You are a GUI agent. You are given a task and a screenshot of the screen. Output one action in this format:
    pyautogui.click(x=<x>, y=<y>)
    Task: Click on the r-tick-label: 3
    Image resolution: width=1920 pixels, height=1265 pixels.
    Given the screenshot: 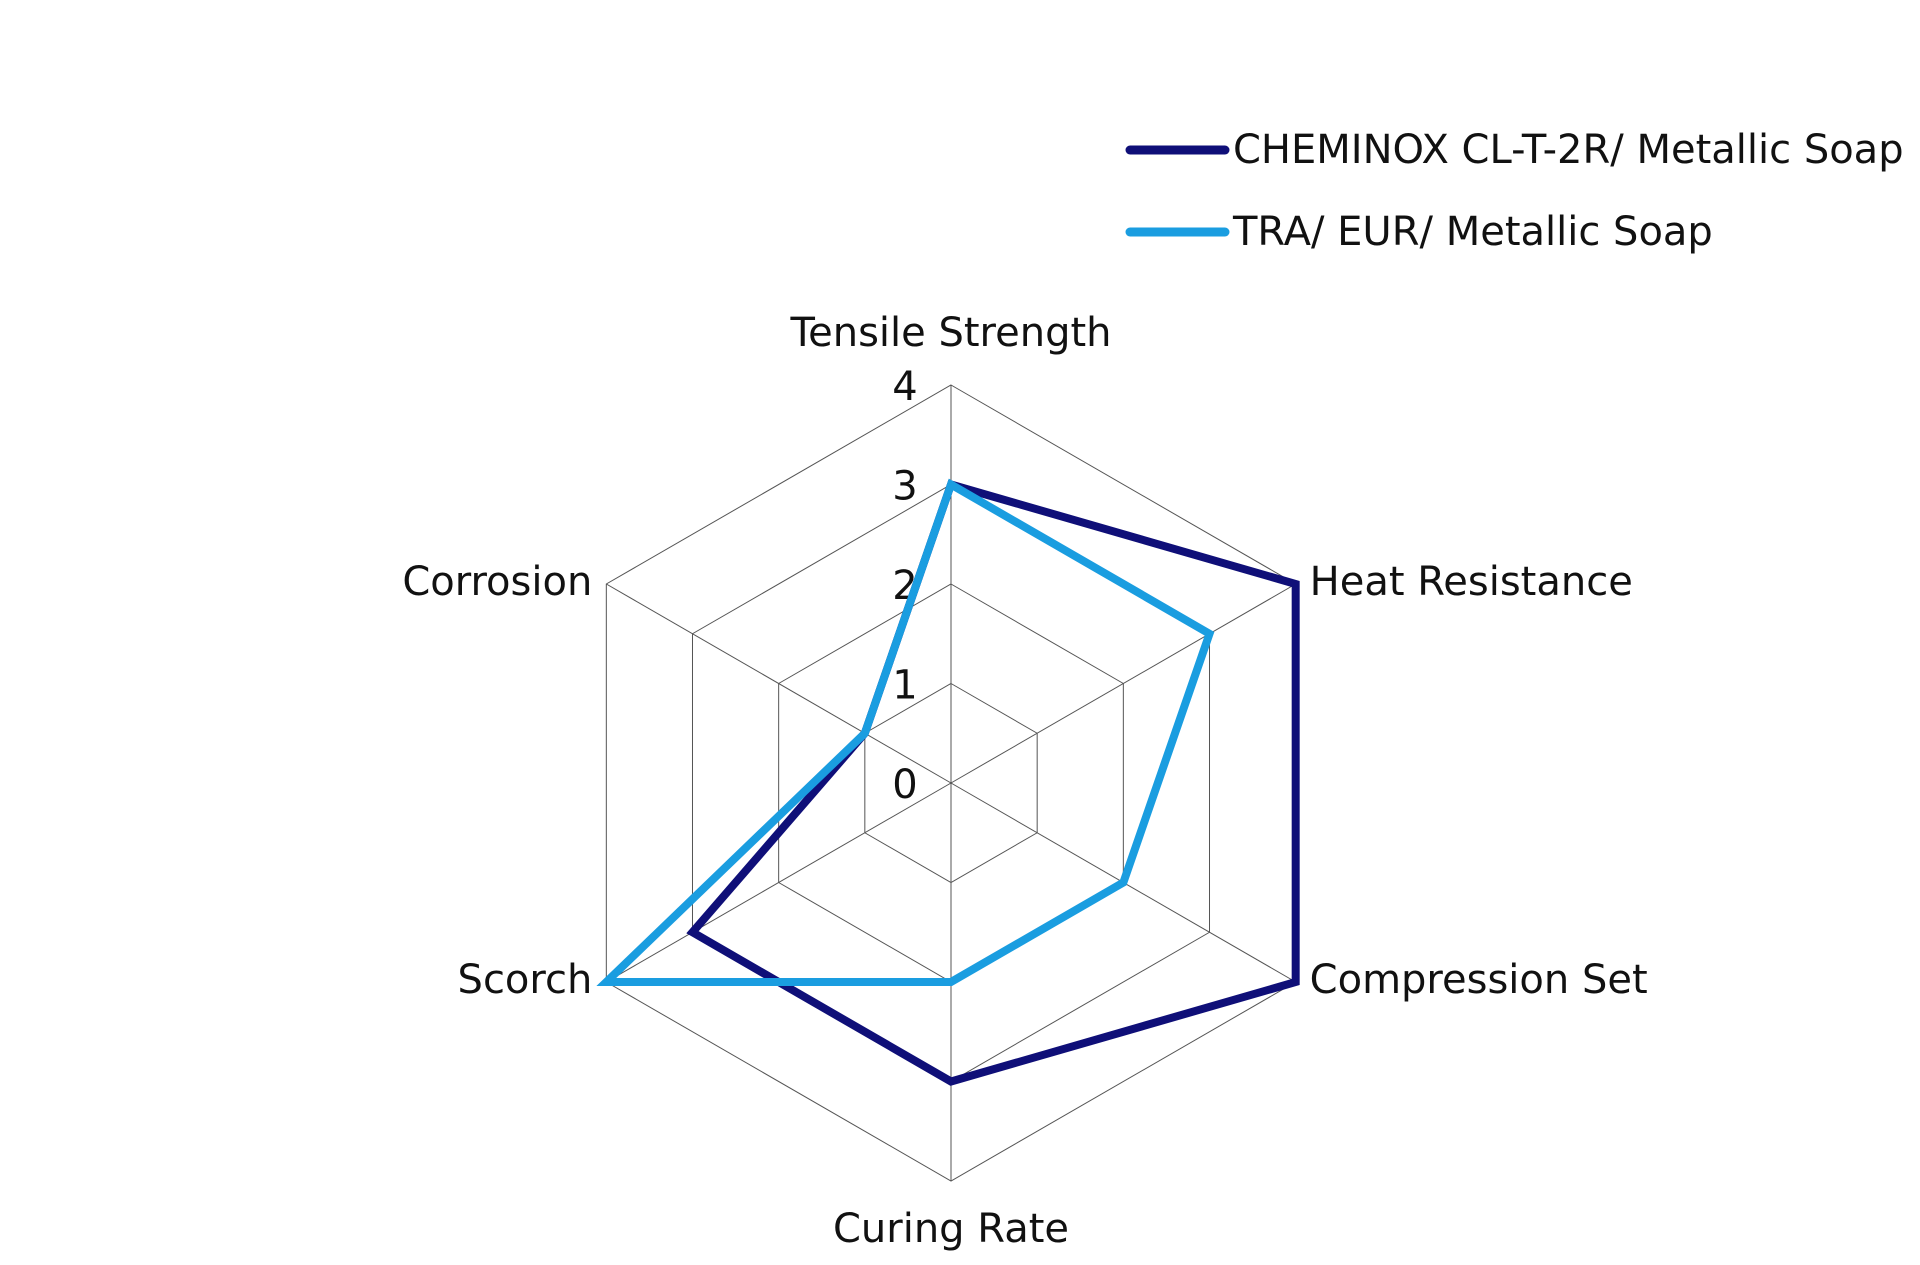 What is the action you would take?
    pyautogui.click(x=904, y=487)
    